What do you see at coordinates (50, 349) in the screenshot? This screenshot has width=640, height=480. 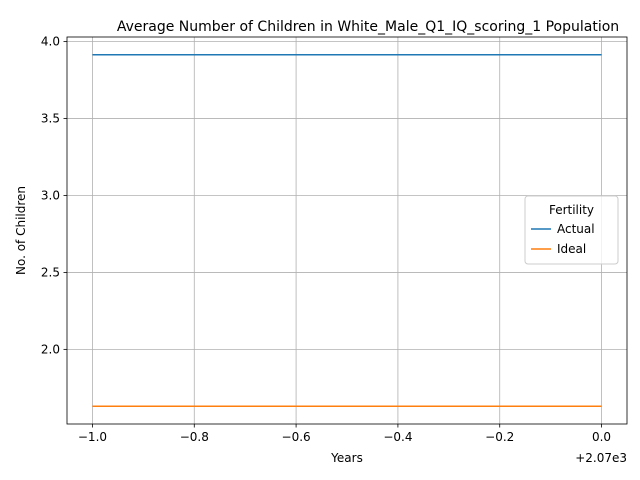 I see `y-tick-label: 2.0` at bounding box center [50, 349].